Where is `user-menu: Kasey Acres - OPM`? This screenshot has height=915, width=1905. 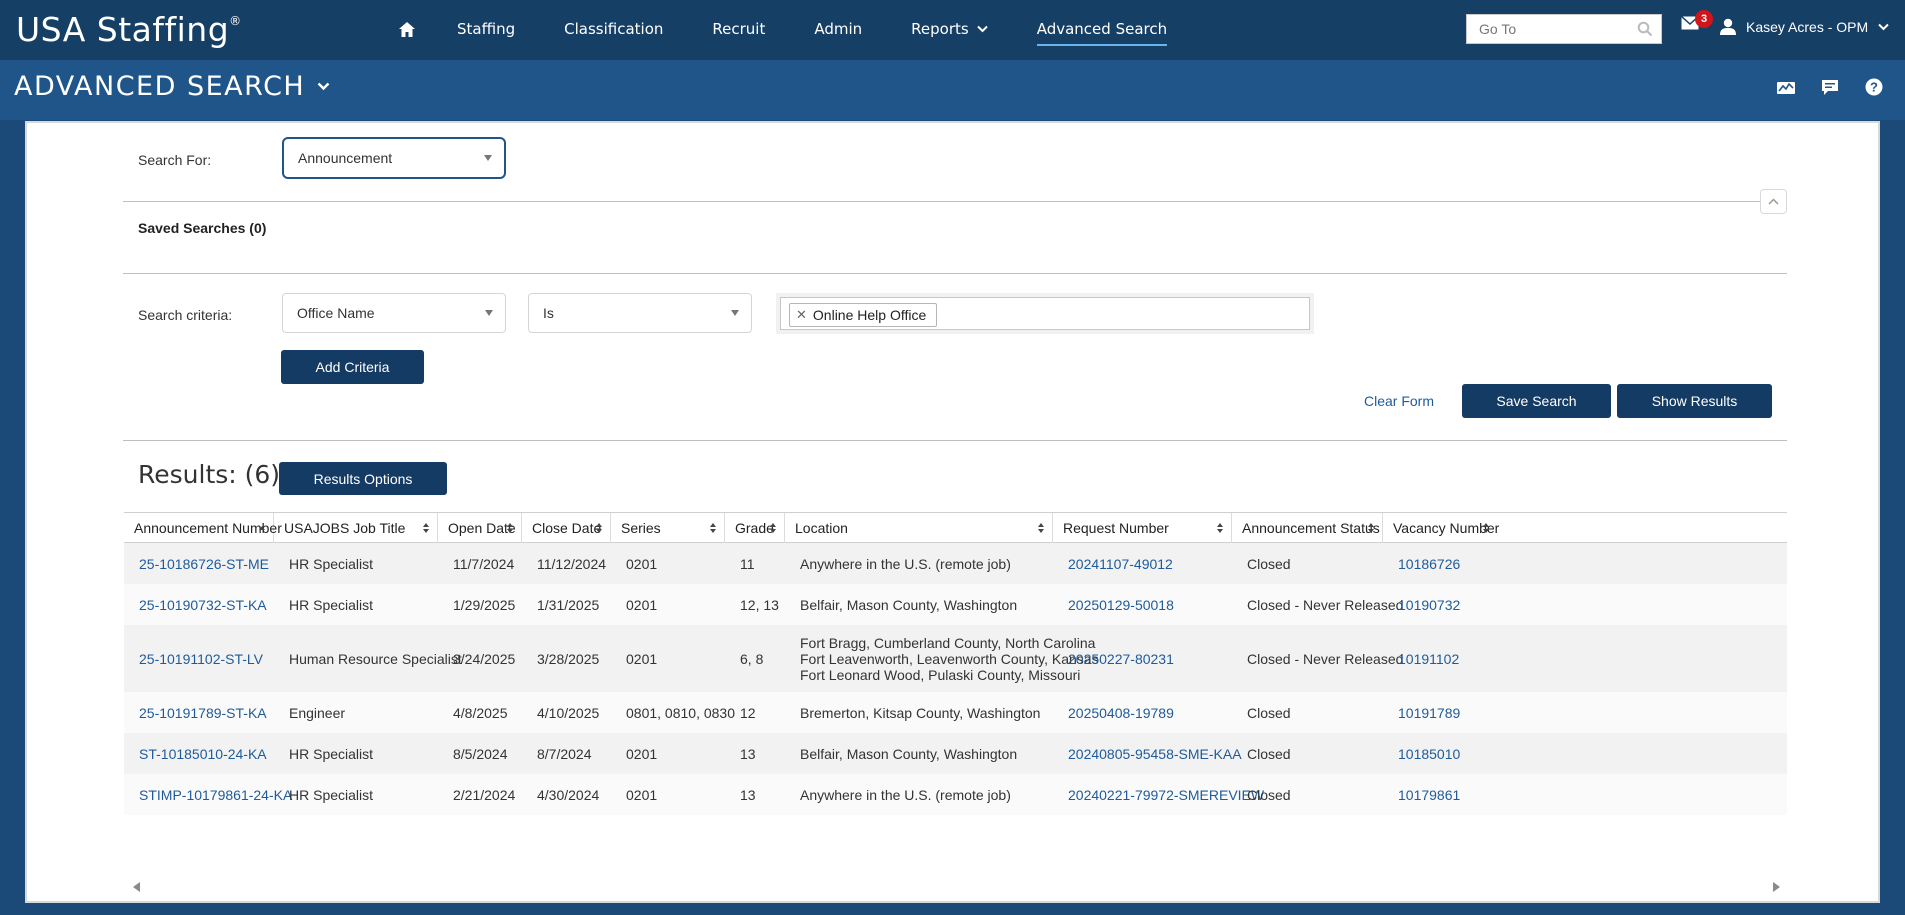 user-menu: Kasey Acres - OPM is located at coordinates (1804, 26).